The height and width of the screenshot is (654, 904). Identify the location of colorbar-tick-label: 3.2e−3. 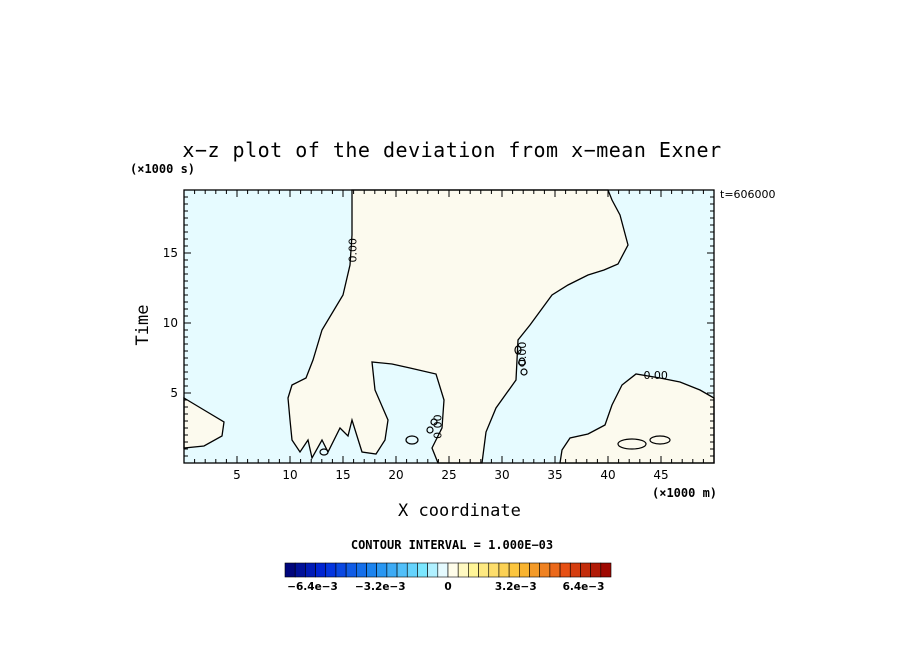
(516, 587).